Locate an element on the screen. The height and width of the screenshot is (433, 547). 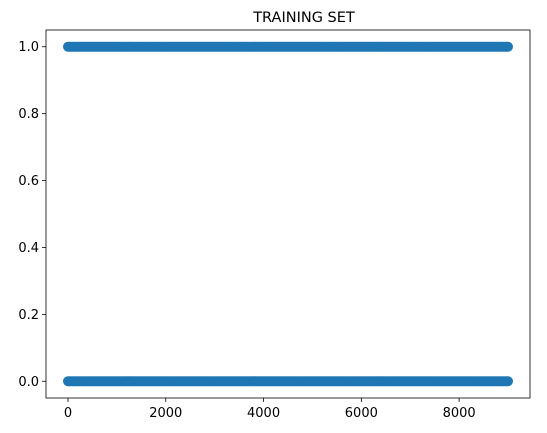
x-tick-label: 8000 is located at coordinates (459, 413).